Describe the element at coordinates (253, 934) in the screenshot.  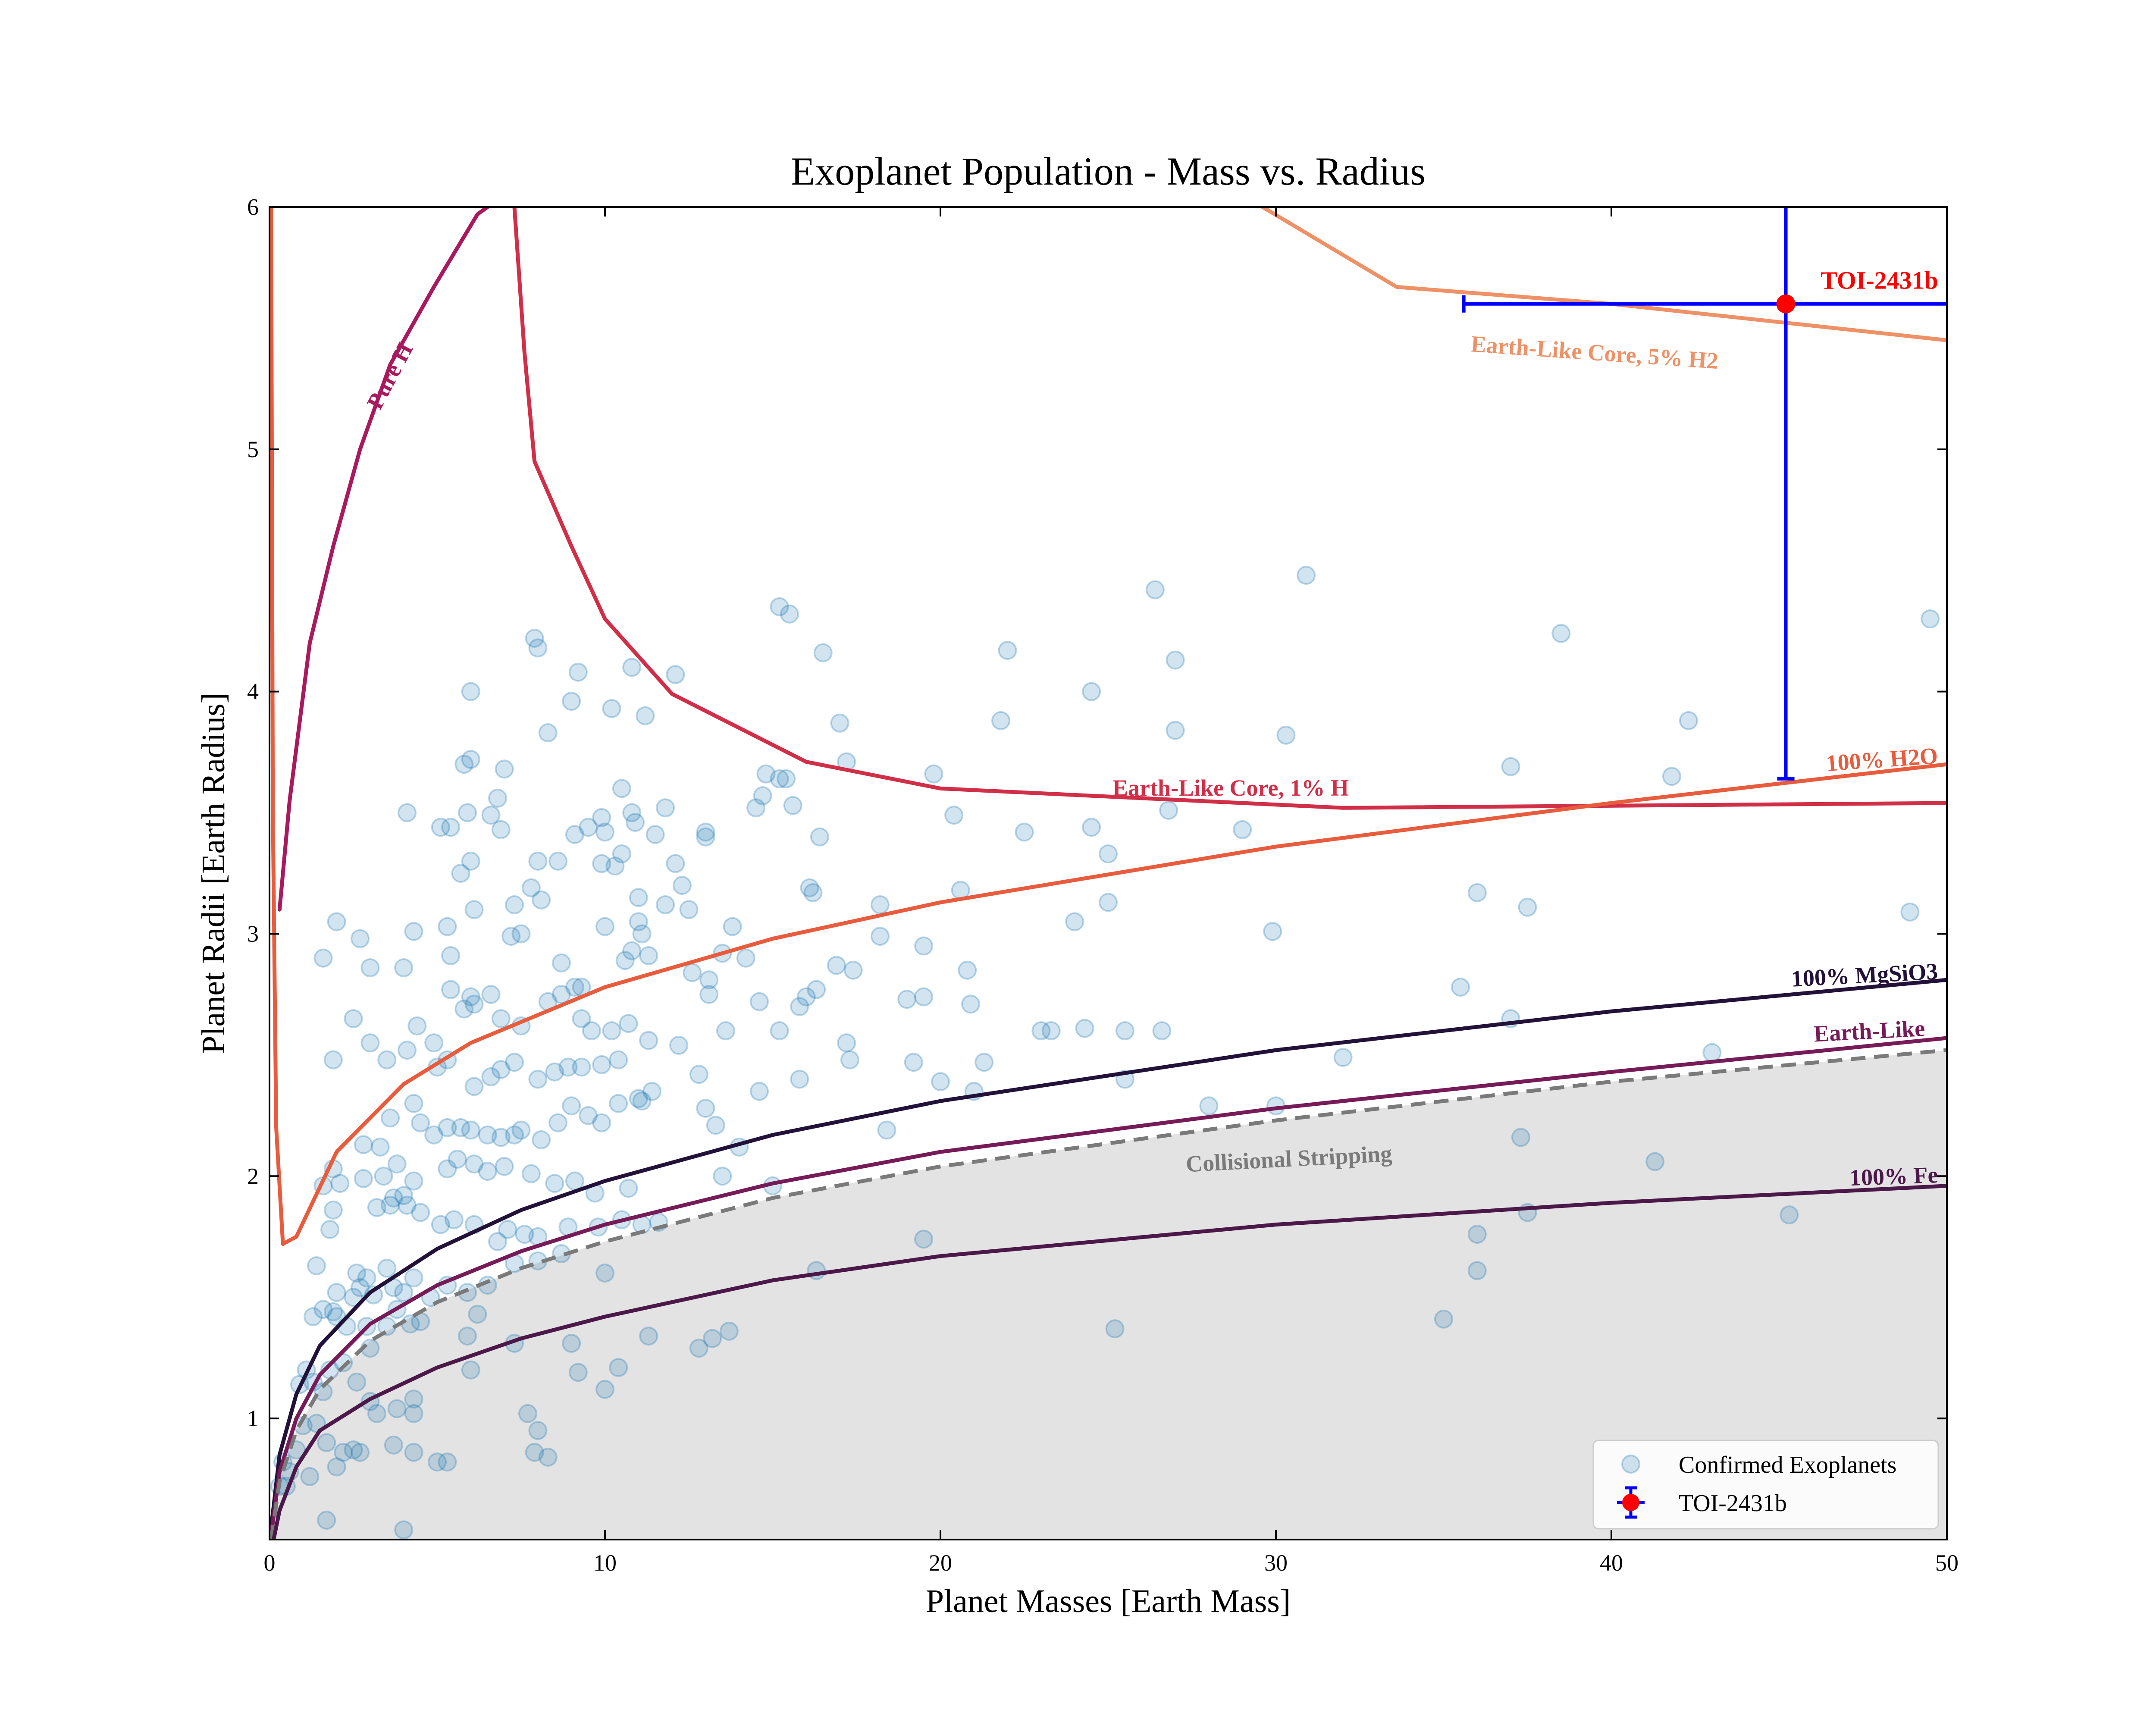
I see `y-tick-label: 3` at that location.